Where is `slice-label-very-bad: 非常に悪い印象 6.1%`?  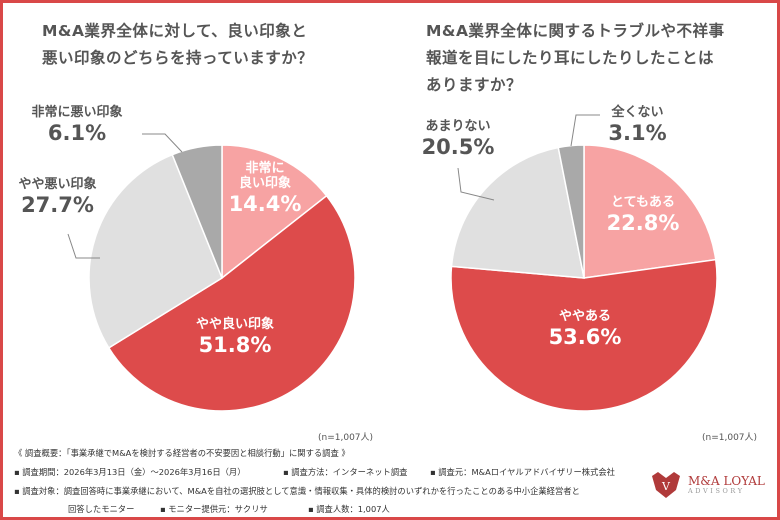 slice-label-very-bad: 非常に悪い印象 6.1% is located at coordinates (77, 125).